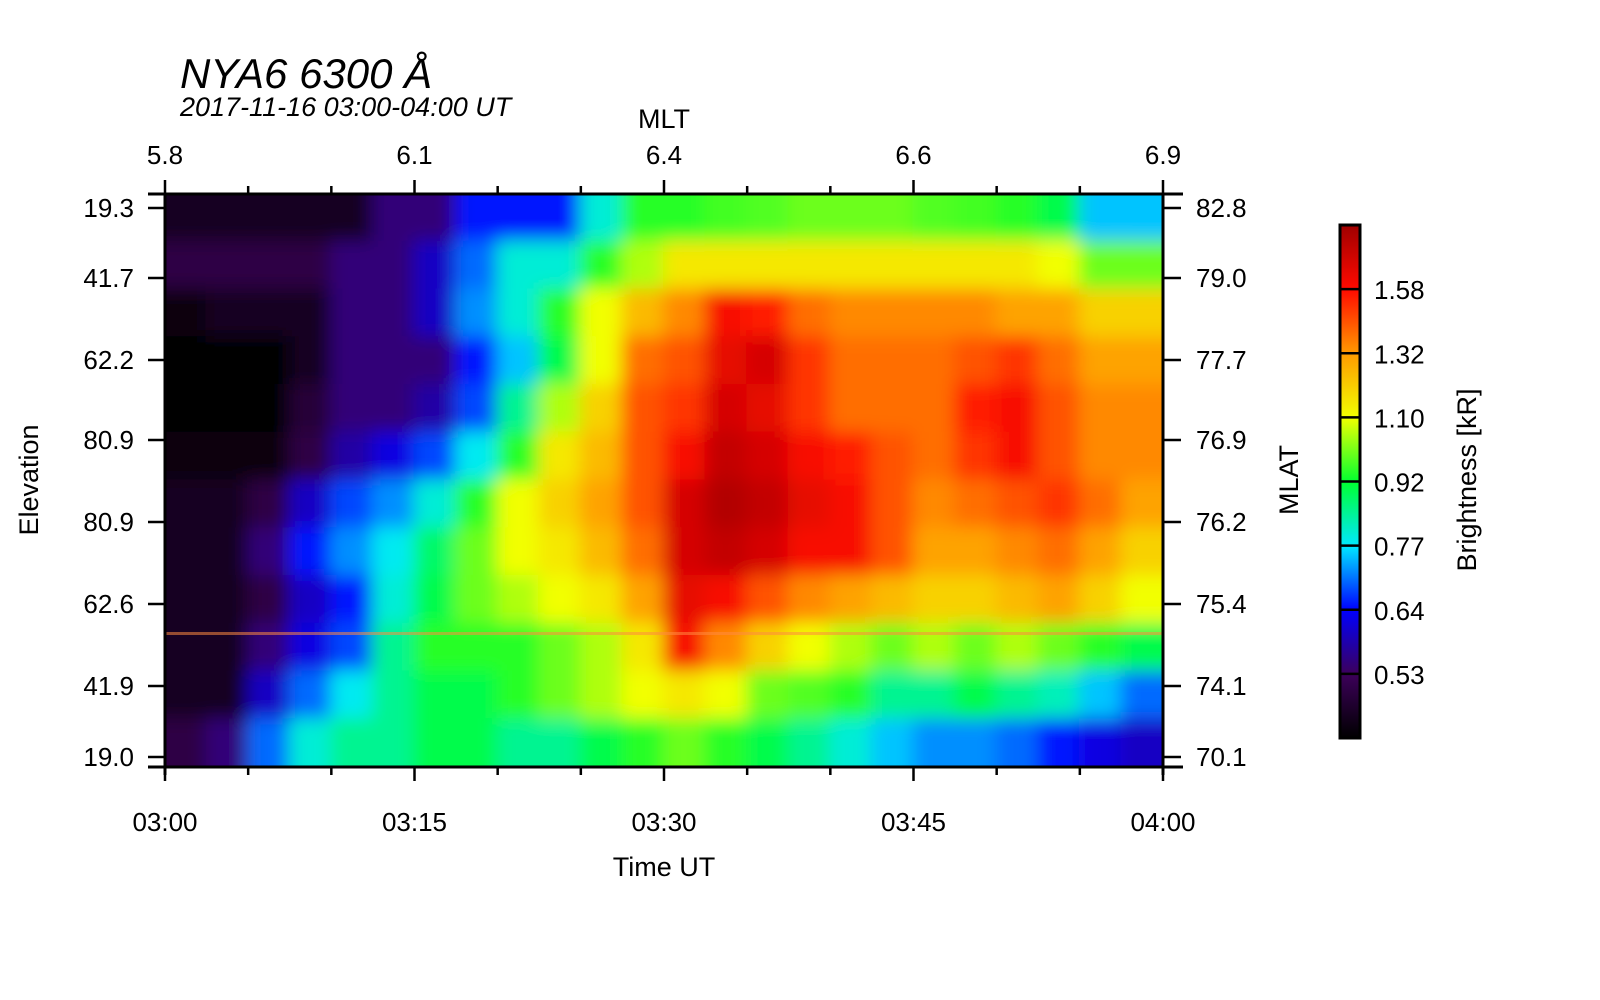  I want to click on y-left-tick-label: 19.0, so click(108, 757).